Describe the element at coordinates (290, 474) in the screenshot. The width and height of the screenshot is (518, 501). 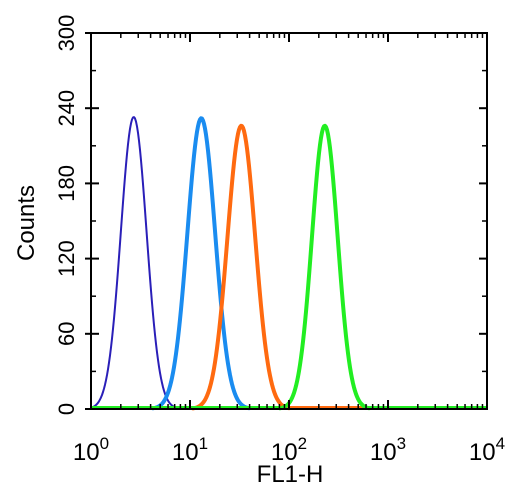
I see `x-axis-title: FL1-H` at that location.